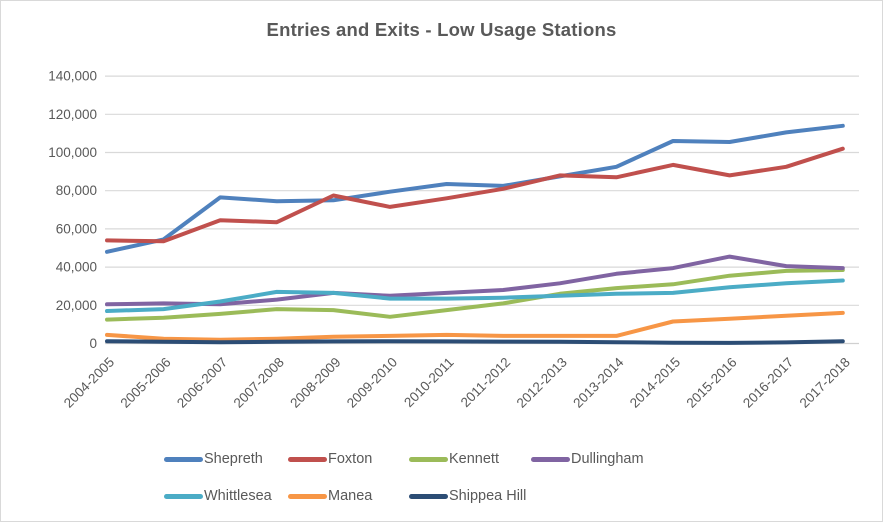 This screenshot has width=883, height=522. What do you see at coordinates (475, 326) in the screenshot?
I see `series-line-manea` at bounding box center [475, 326].